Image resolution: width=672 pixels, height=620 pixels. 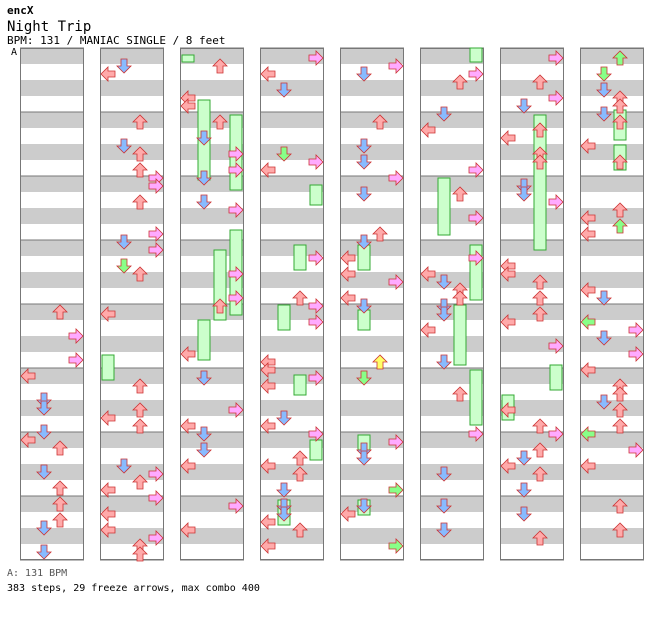 I want to click on bpm-footer: A: 131 BPM, so click(x=37, y=573).